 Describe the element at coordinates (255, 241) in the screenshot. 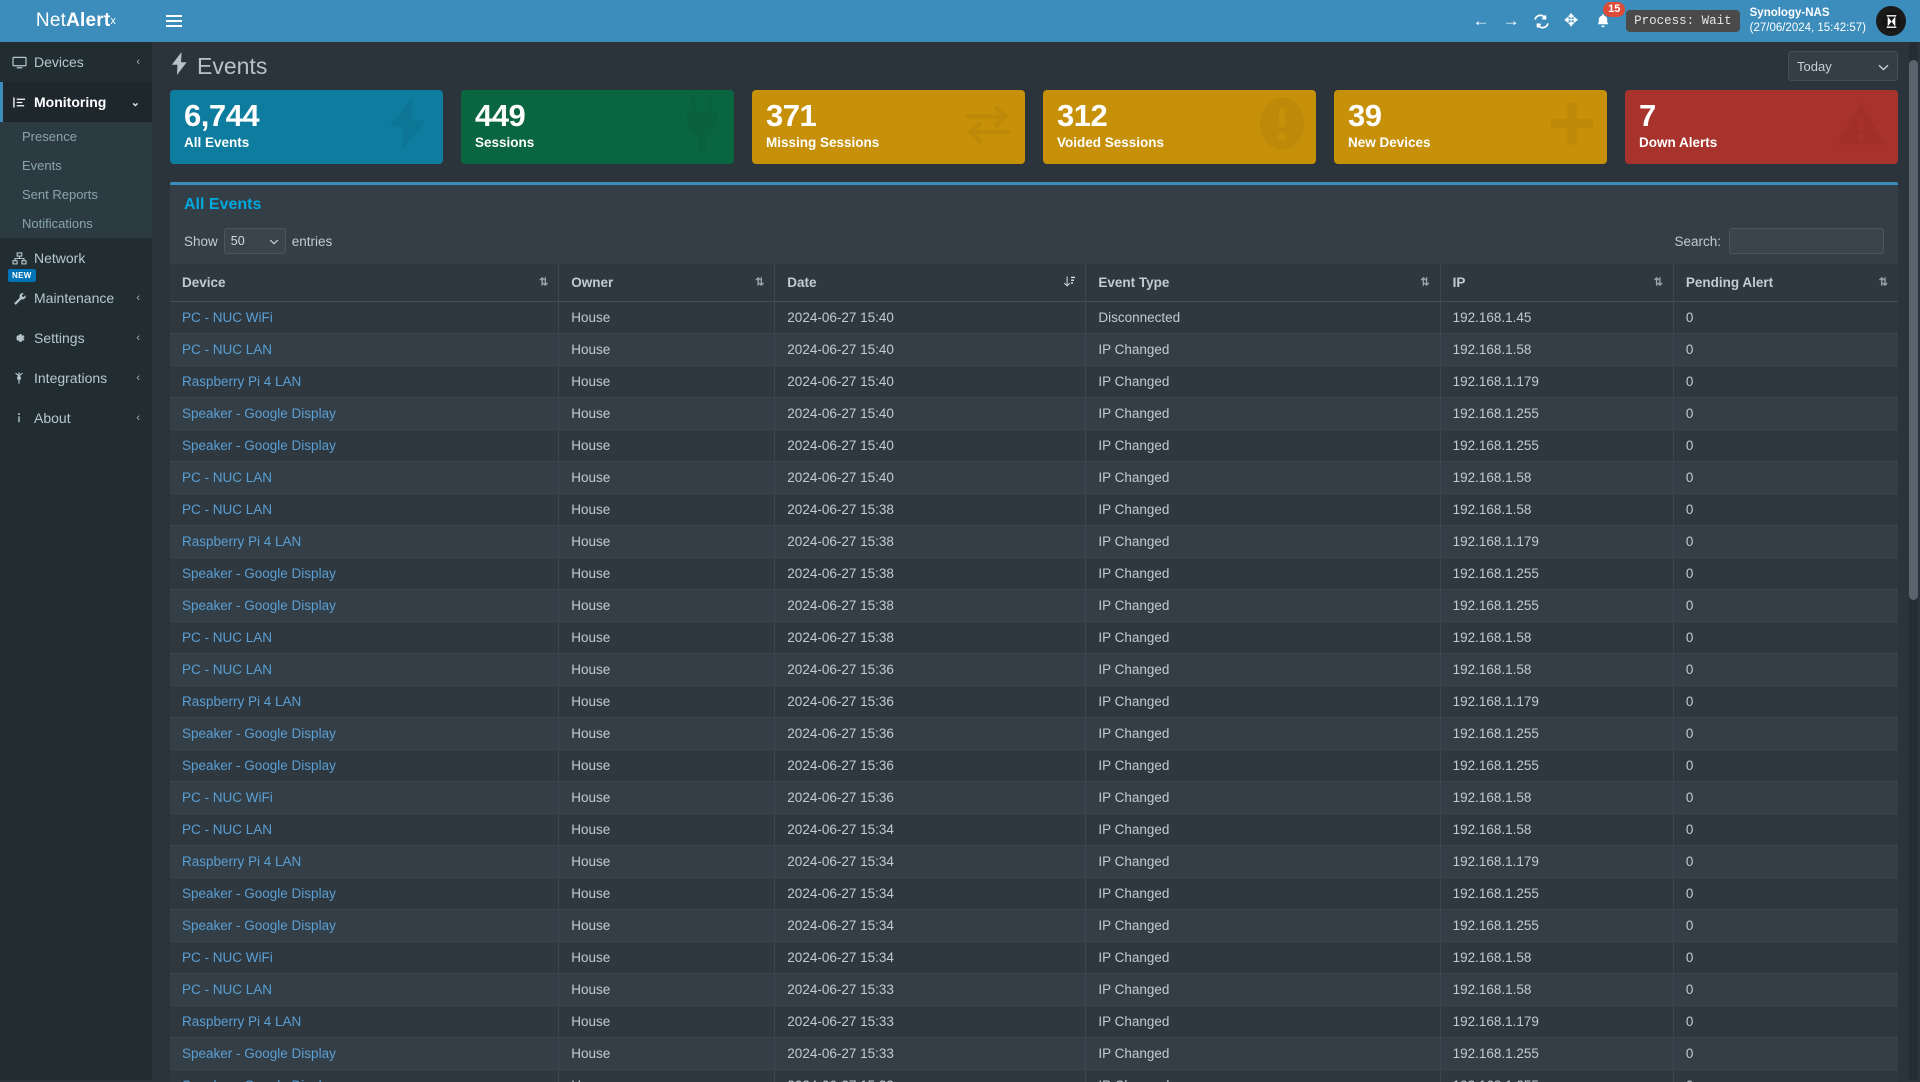

I see `page-length-select: 50` at that location.